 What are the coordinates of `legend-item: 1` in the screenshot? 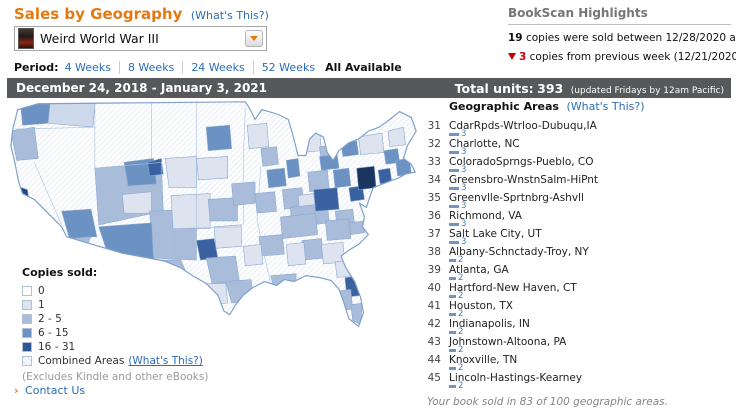 It's located at (115, 305).